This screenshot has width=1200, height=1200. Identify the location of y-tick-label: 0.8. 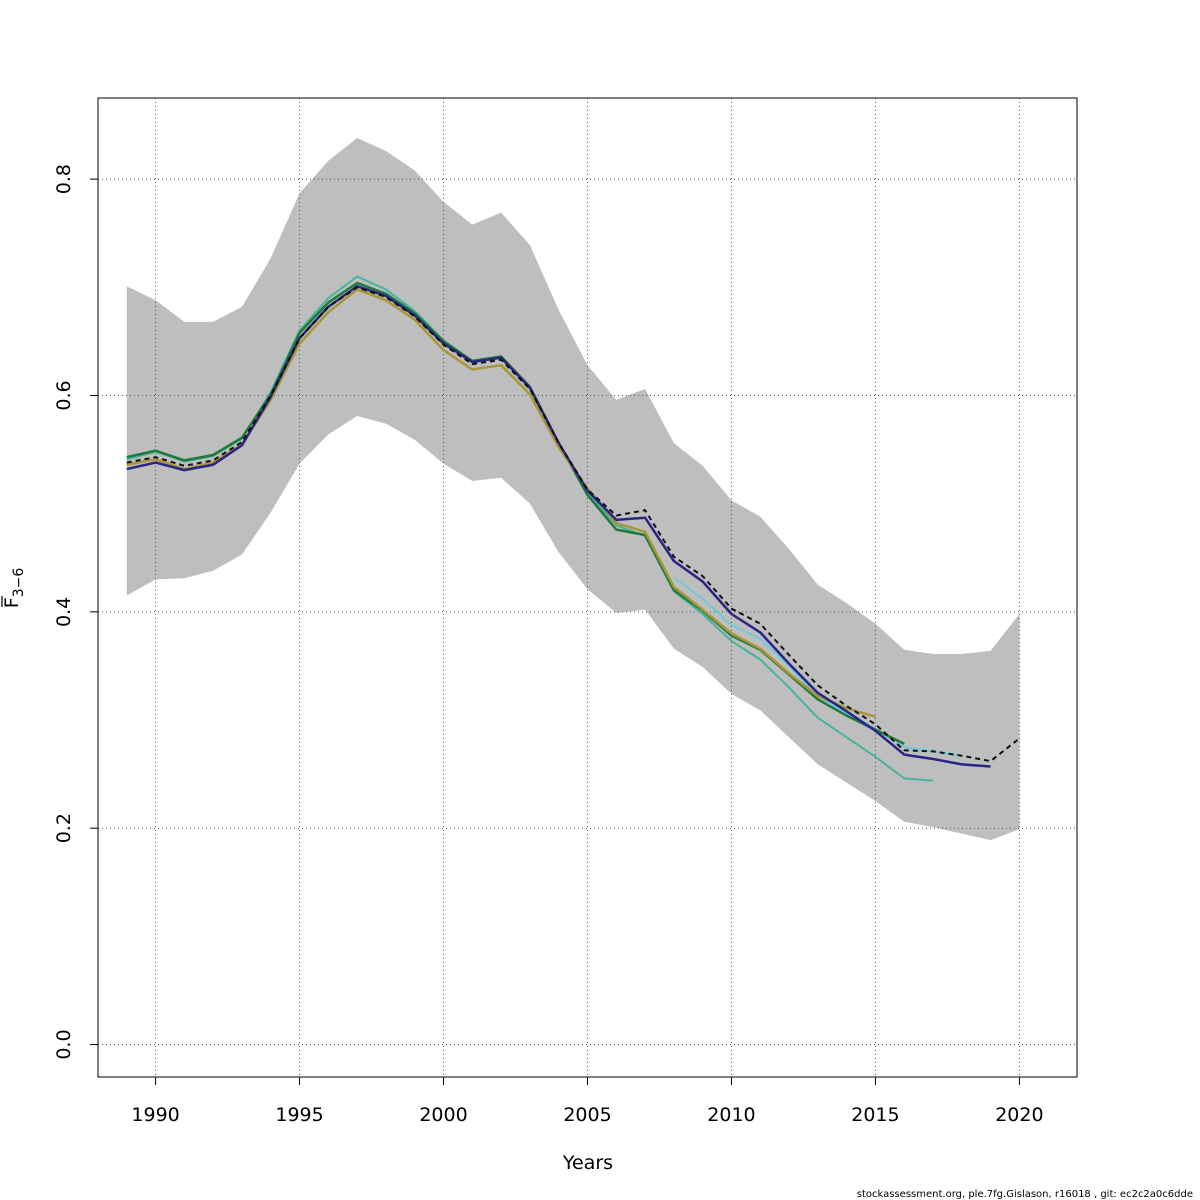
(64, 179).